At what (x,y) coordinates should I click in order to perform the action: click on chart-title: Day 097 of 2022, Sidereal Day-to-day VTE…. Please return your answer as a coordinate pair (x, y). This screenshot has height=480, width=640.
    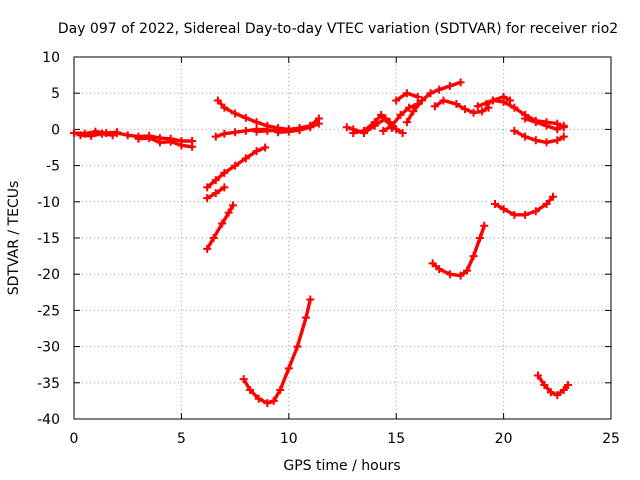
    Looking at the image, I should click on (338, 29).